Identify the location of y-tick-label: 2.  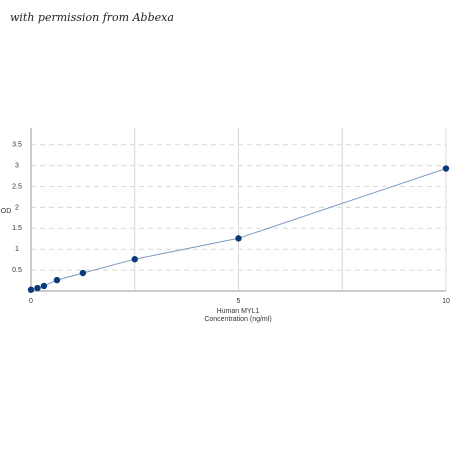
(17, 207).